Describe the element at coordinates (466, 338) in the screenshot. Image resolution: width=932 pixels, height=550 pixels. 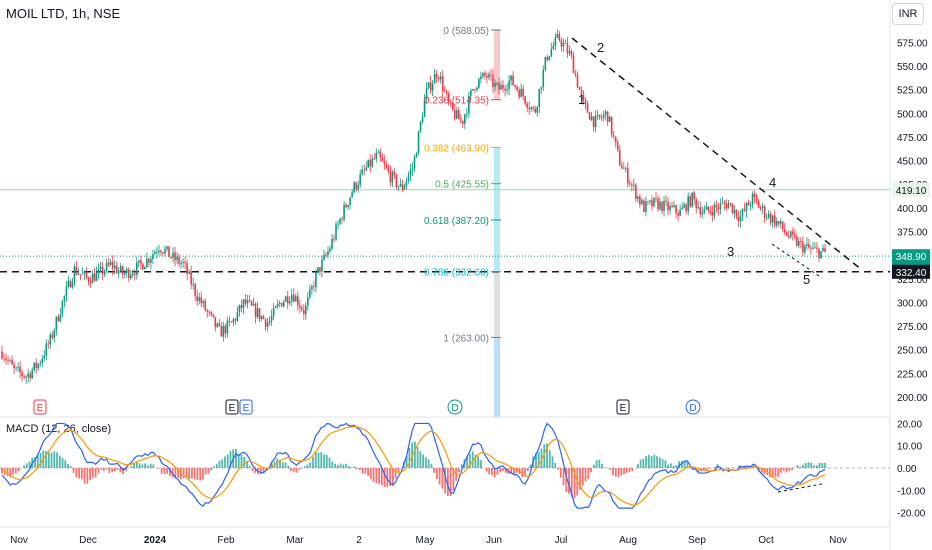
I see `fib-level-label: 1 (263.00)` at that location.